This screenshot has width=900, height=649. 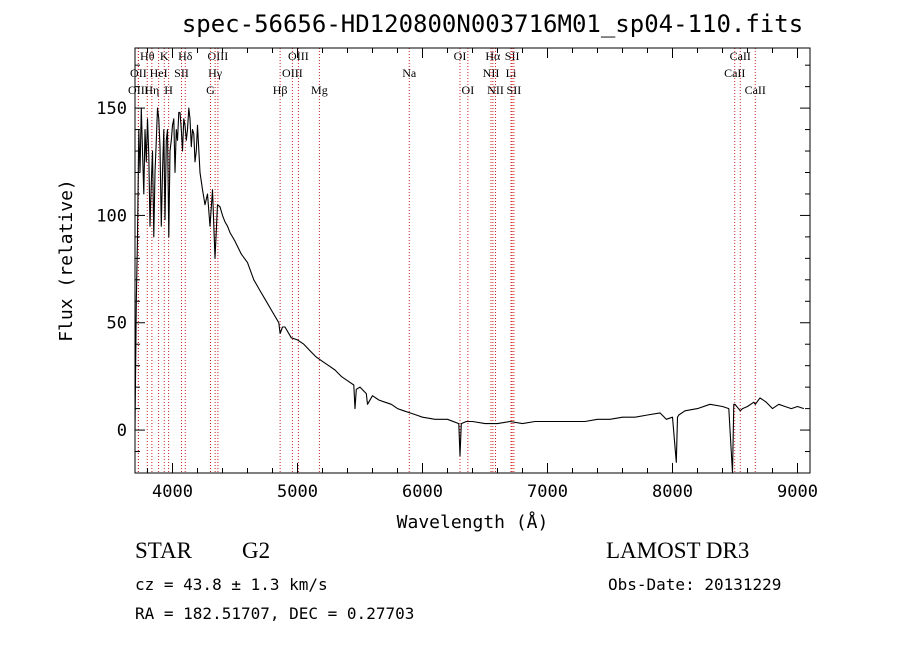 What do you see at coordinates (493, 56) in the screenshot?
I see `line-label-19: Hα` at bounding box center [493, 56].